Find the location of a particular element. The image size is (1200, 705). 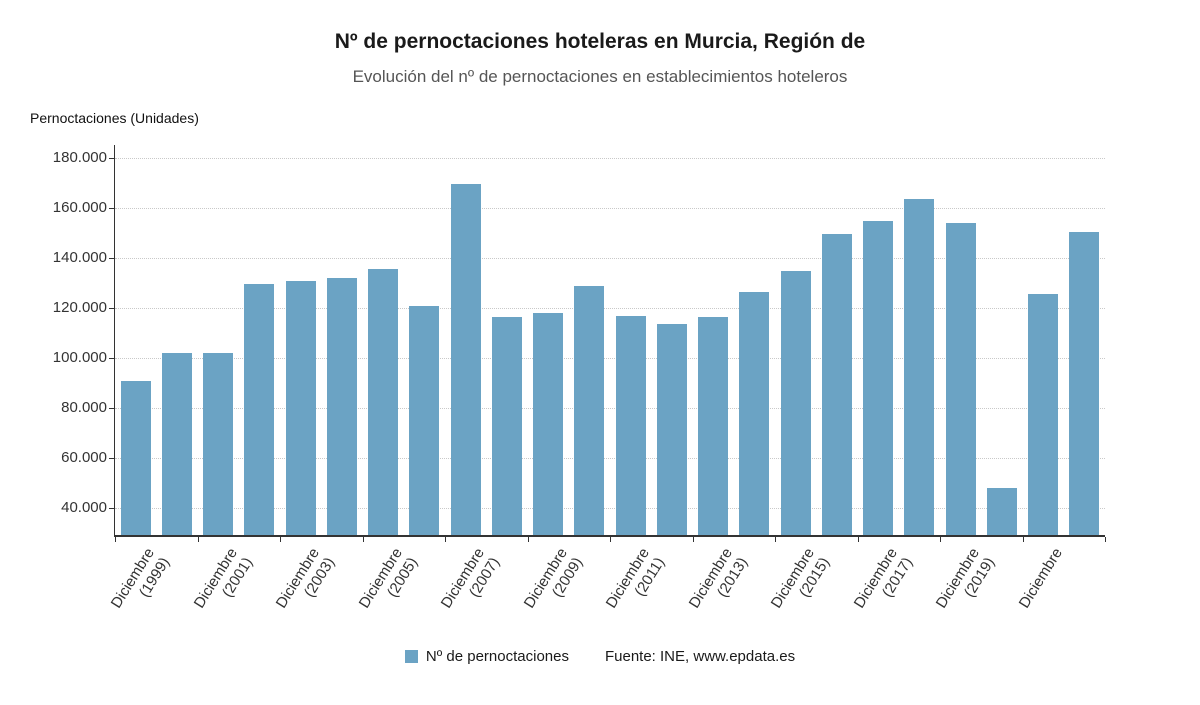

x-tick-label: Diciembre (2003) is located at coordinates (305, 578).